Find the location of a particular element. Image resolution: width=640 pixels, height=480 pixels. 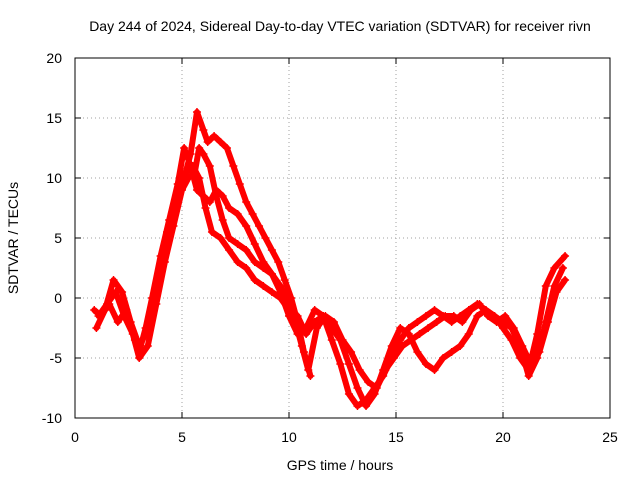

x-tick-label: 15 is located at coordinates (396, 437).